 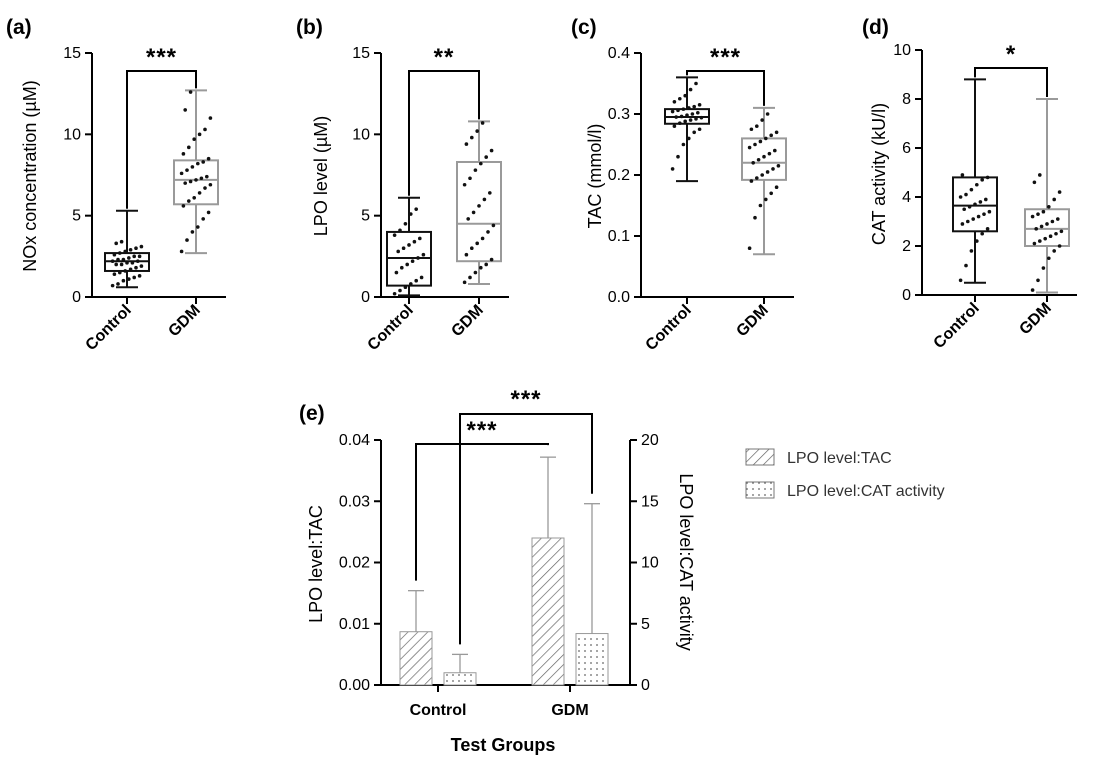 What do you see at coordinates (669, 328) in the screenshot?
I see `x-tick-label-c-control: Control` at bounding box center [669, 328].